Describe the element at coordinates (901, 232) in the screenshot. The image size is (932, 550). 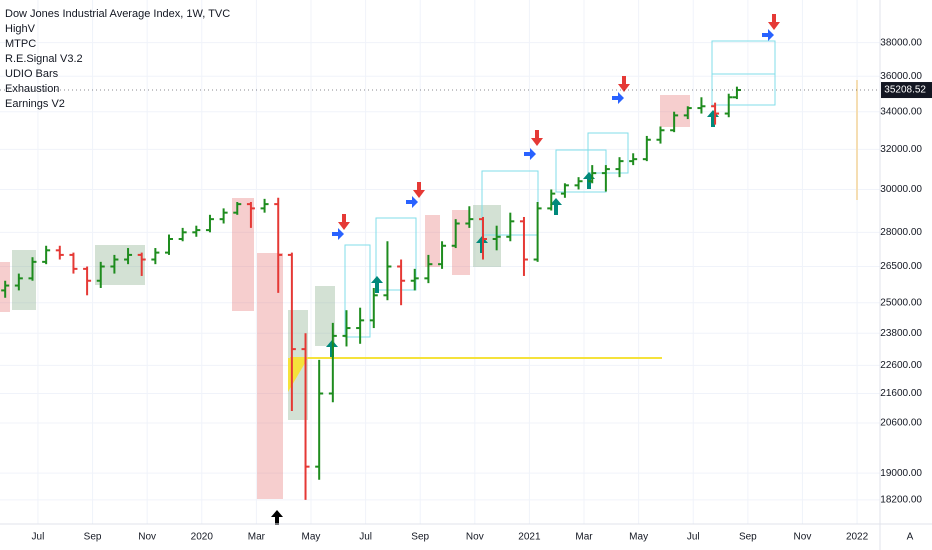
I see `y-tick-label: 28000.00` at that location.